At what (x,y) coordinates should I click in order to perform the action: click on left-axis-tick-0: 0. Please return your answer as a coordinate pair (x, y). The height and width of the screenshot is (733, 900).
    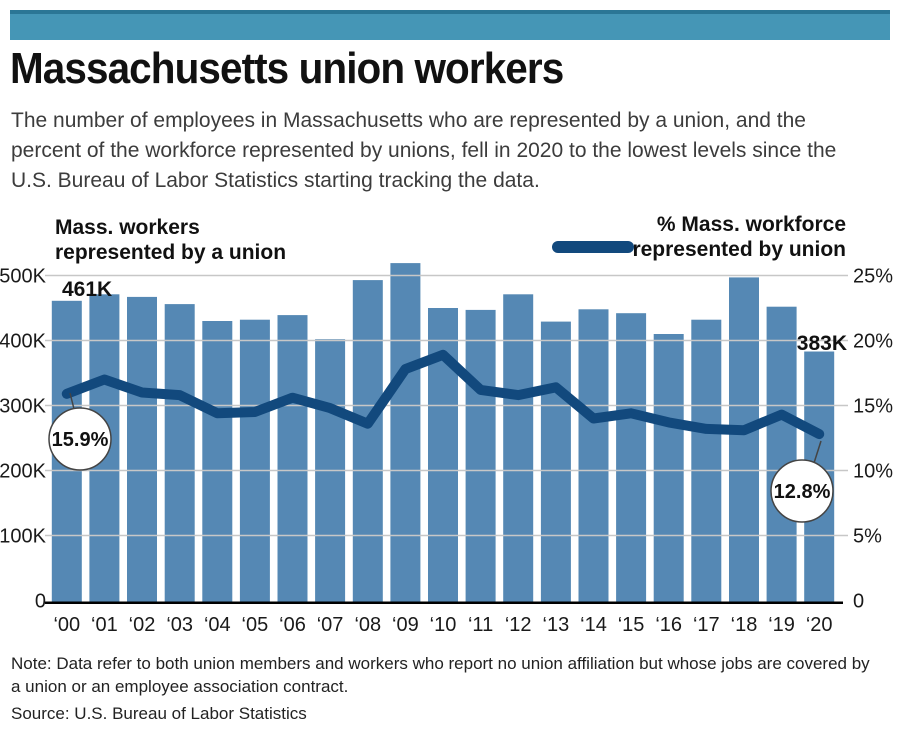
    Looking at the image, I should click on (40, 602).